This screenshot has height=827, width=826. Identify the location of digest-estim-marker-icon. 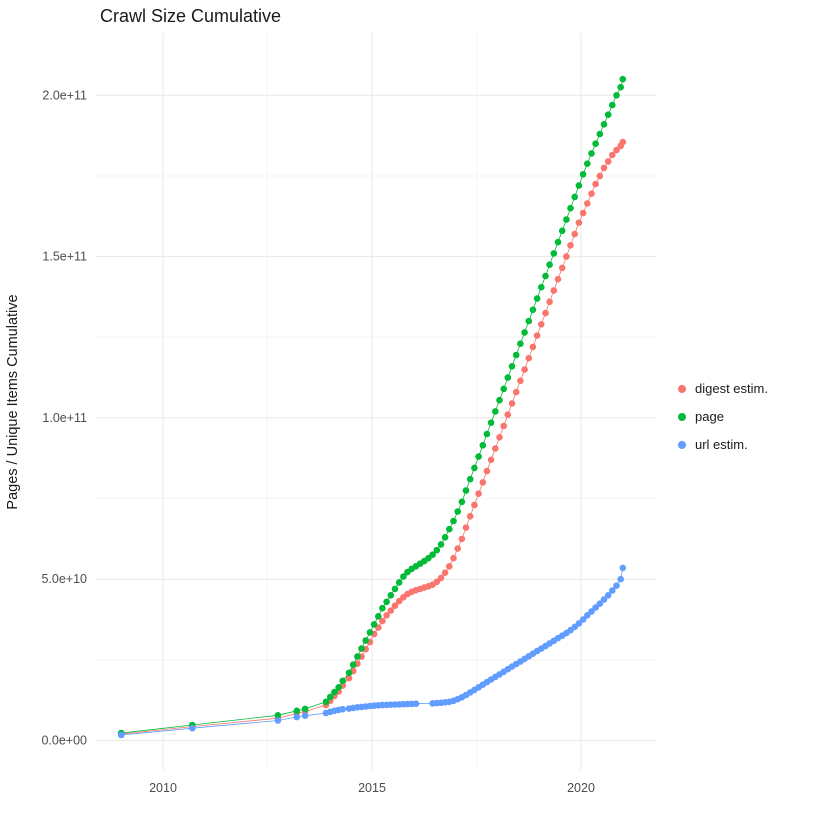
(682, 388).